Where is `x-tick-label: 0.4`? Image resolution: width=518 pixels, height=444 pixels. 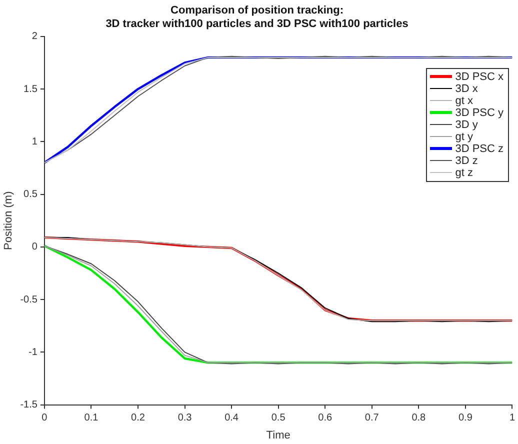
x-tick-label: 0.4 is located at coordinates (231, 418).